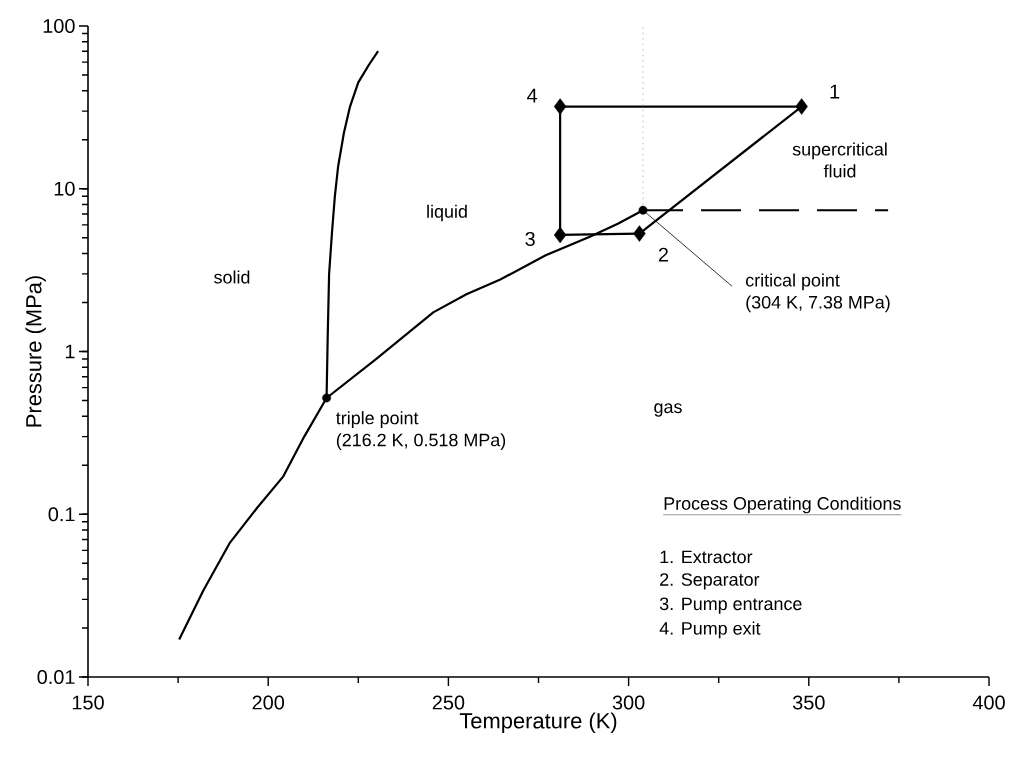 This screenshot has width=1014, height=761. I want to click on annotation: liquid, so click(447, 213).